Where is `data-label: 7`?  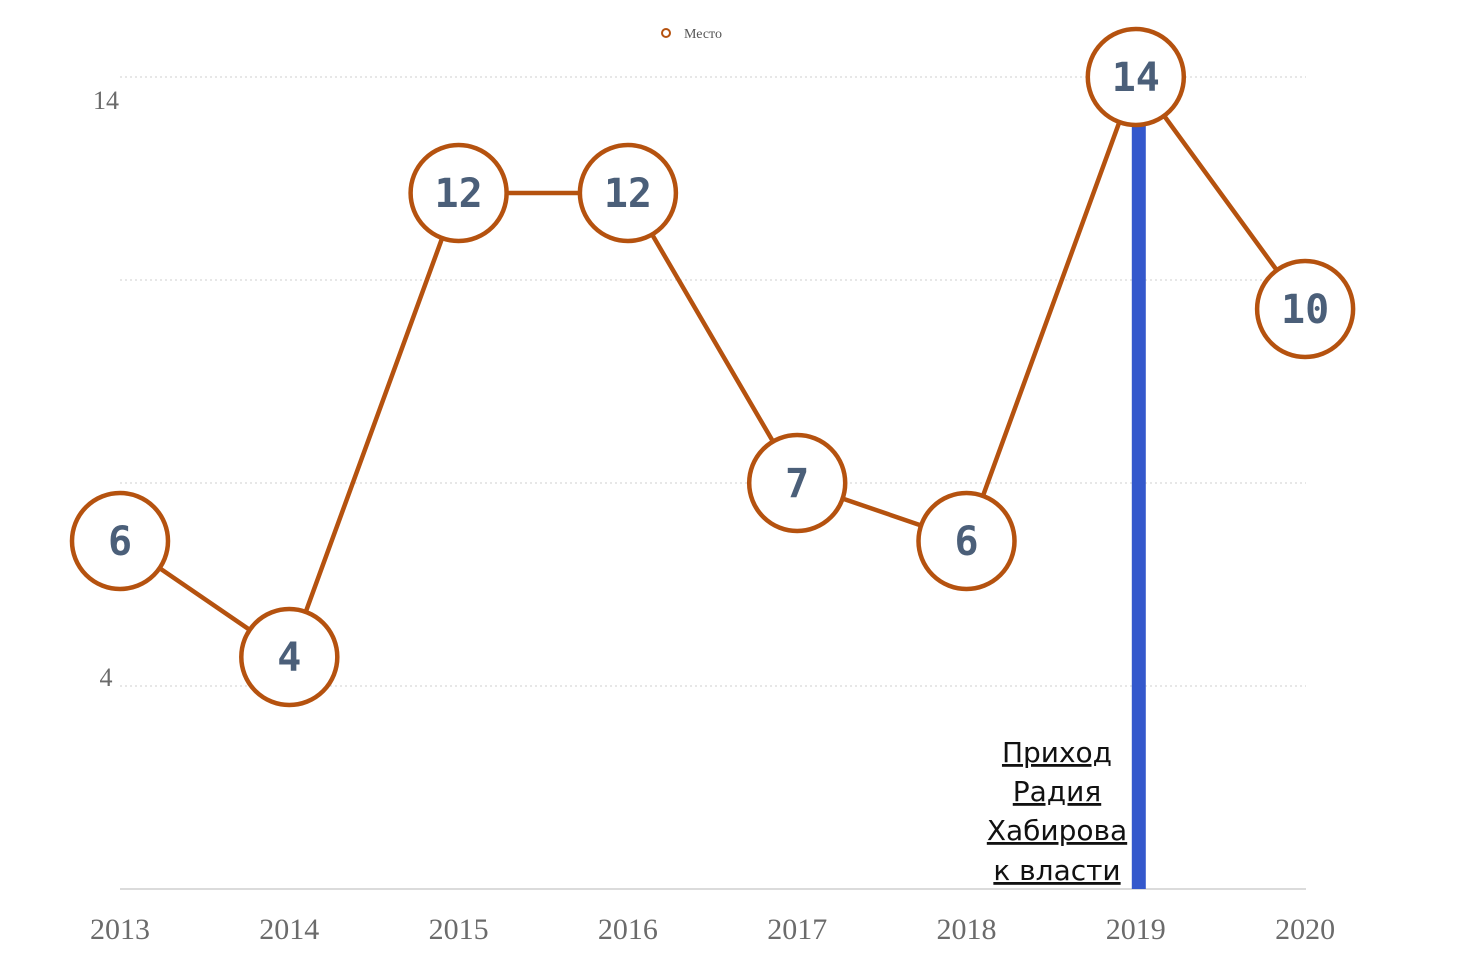 data-label: 7 is located at coordinates (797, 484).